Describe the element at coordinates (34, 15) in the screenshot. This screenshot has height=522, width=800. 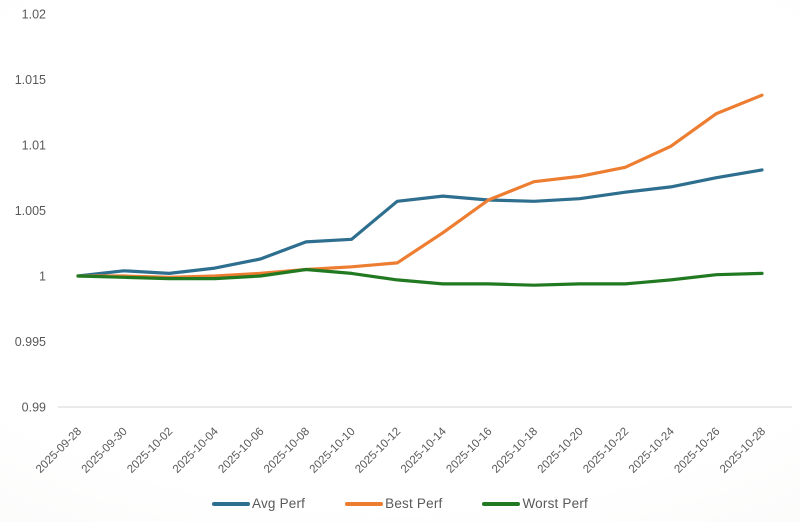
I see `y-tick-label: 1.02` at that location.